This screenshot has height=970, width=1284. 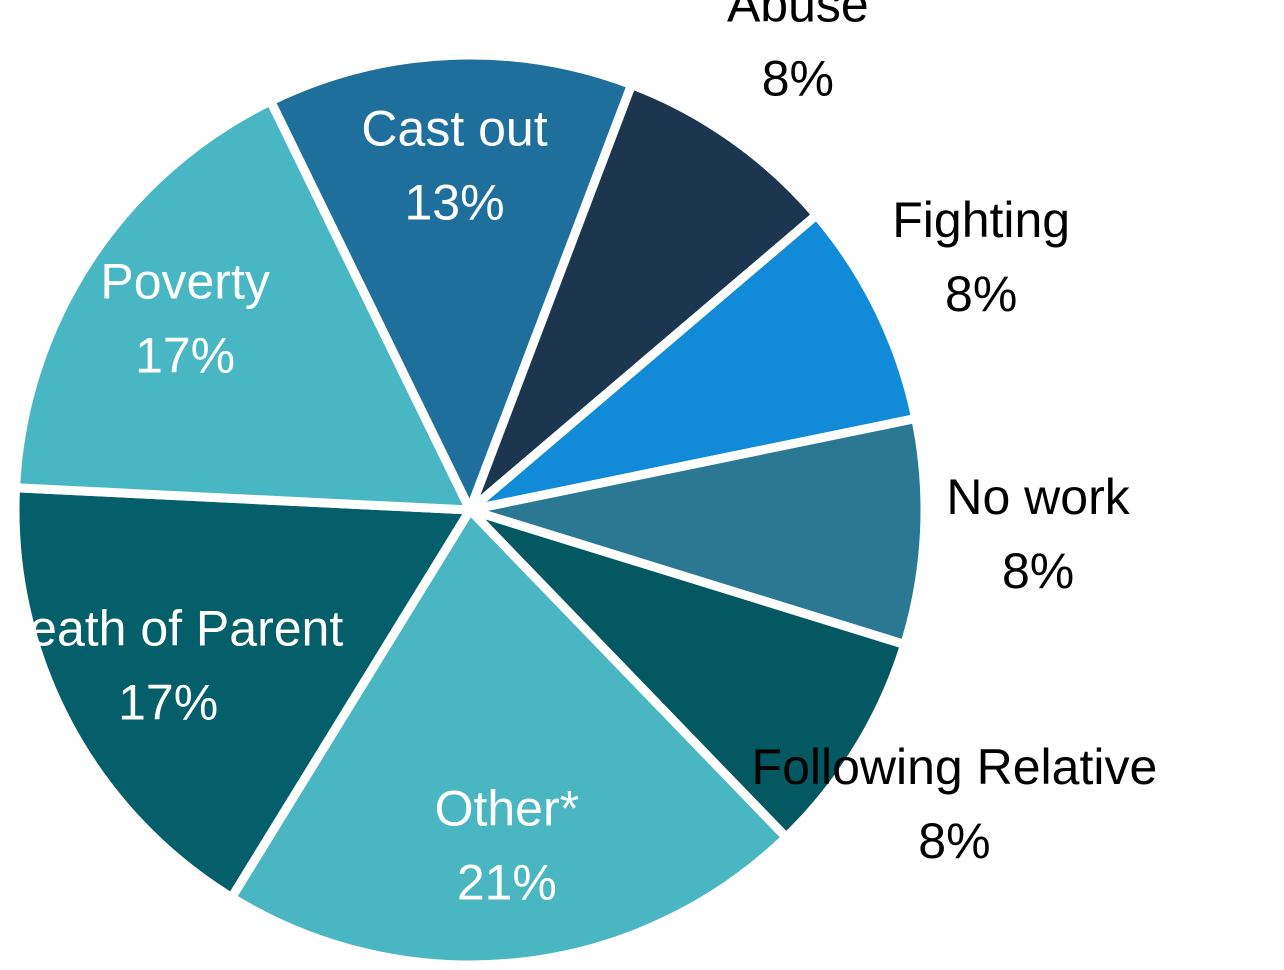 I want to click on slice-value-label: 13%, so click(x=454, y=202).